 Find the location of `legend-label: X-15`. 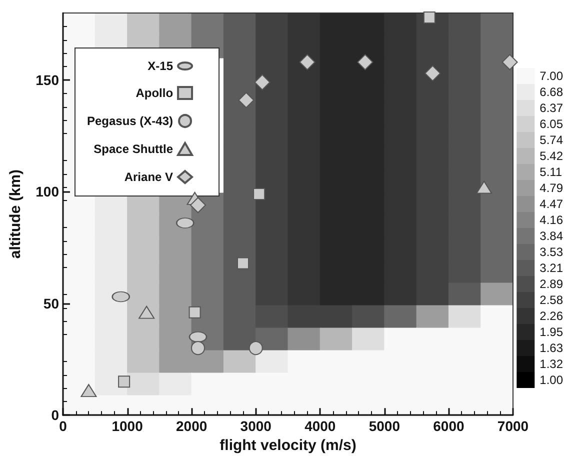

legend-label: X-15 is located at coordinates (161, 66).